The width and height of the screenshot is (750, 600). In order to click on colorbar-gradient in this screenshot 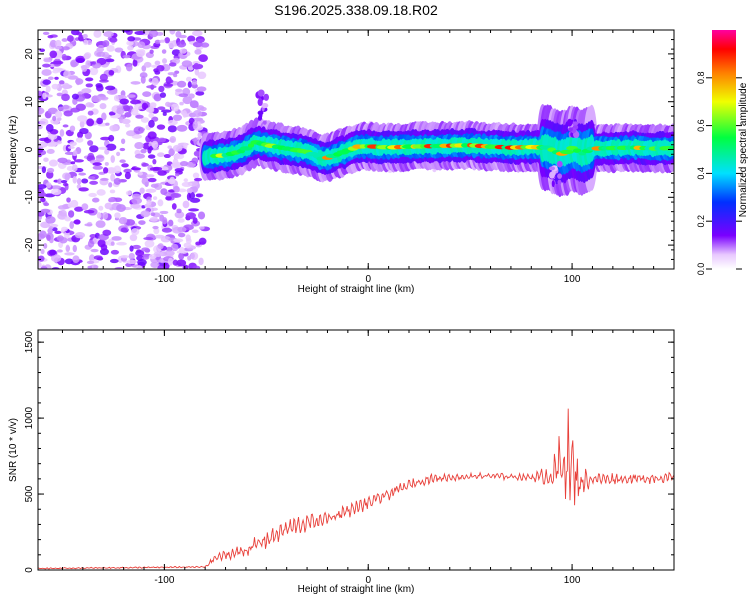, I will do `click(724, 149)`.